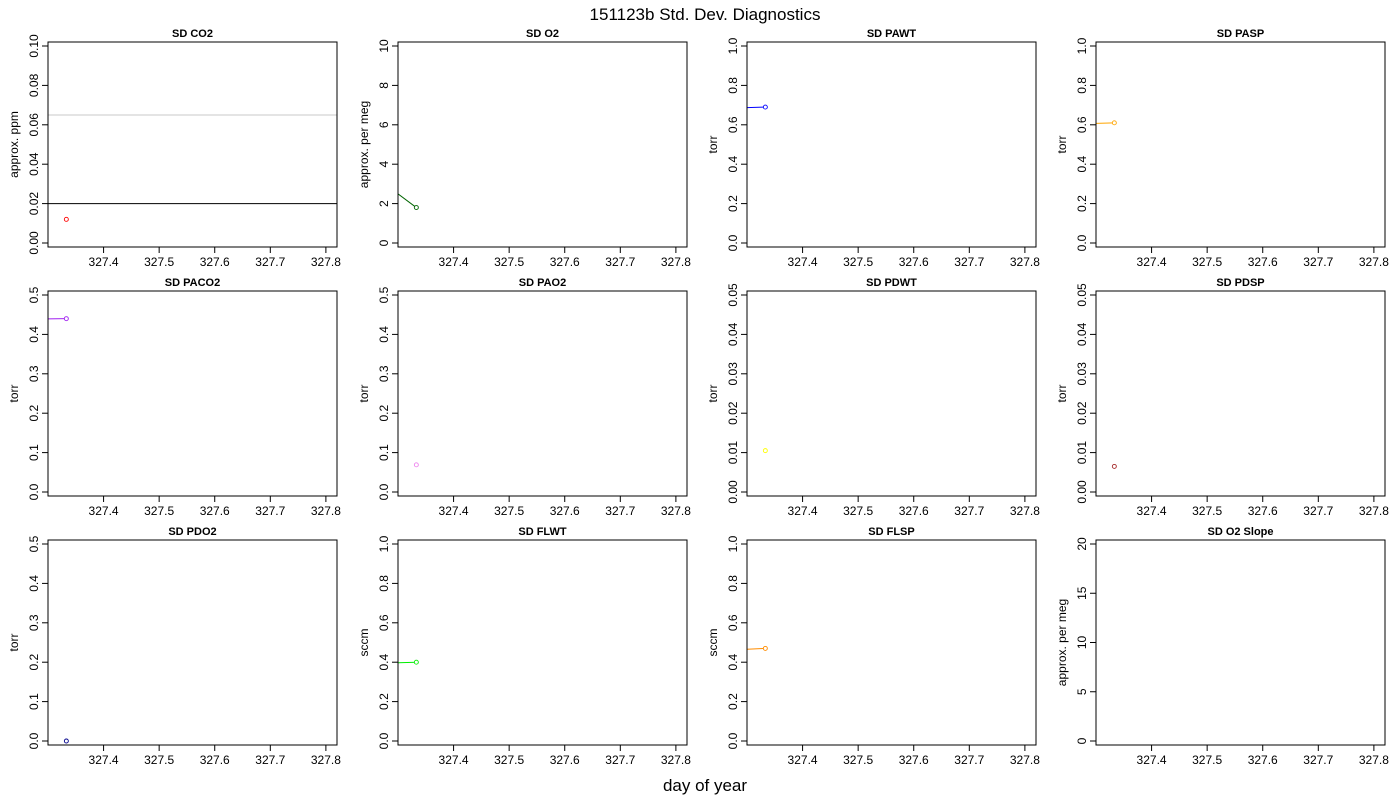 The width and height of the screenshot is (1400, 800). I want to click on panel-title: SD O2 Slope, so click(1240, 532).